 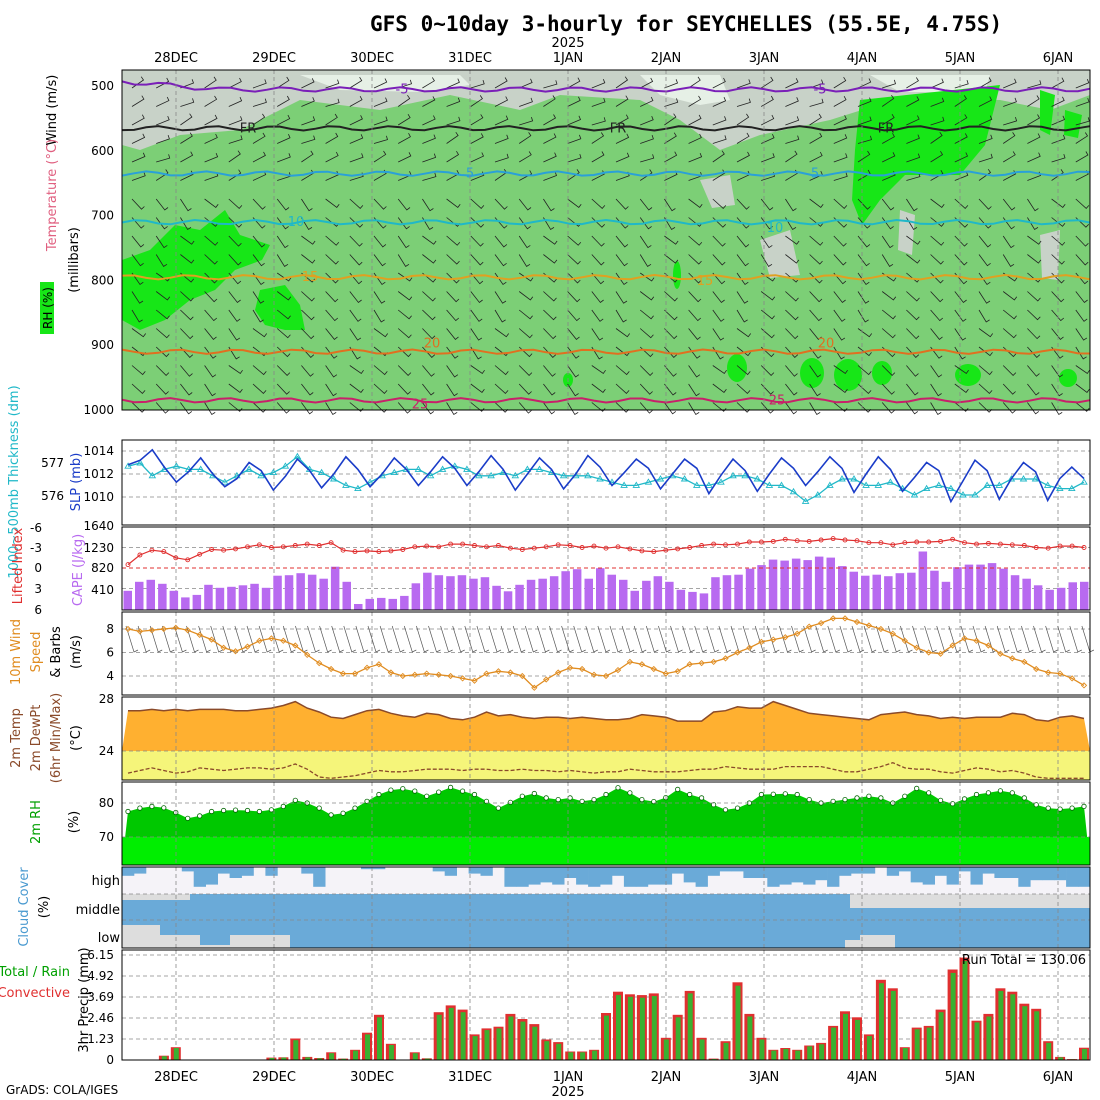 I want to click on date-label-bottom: 6JAN, so click(x=1058, y=1077).